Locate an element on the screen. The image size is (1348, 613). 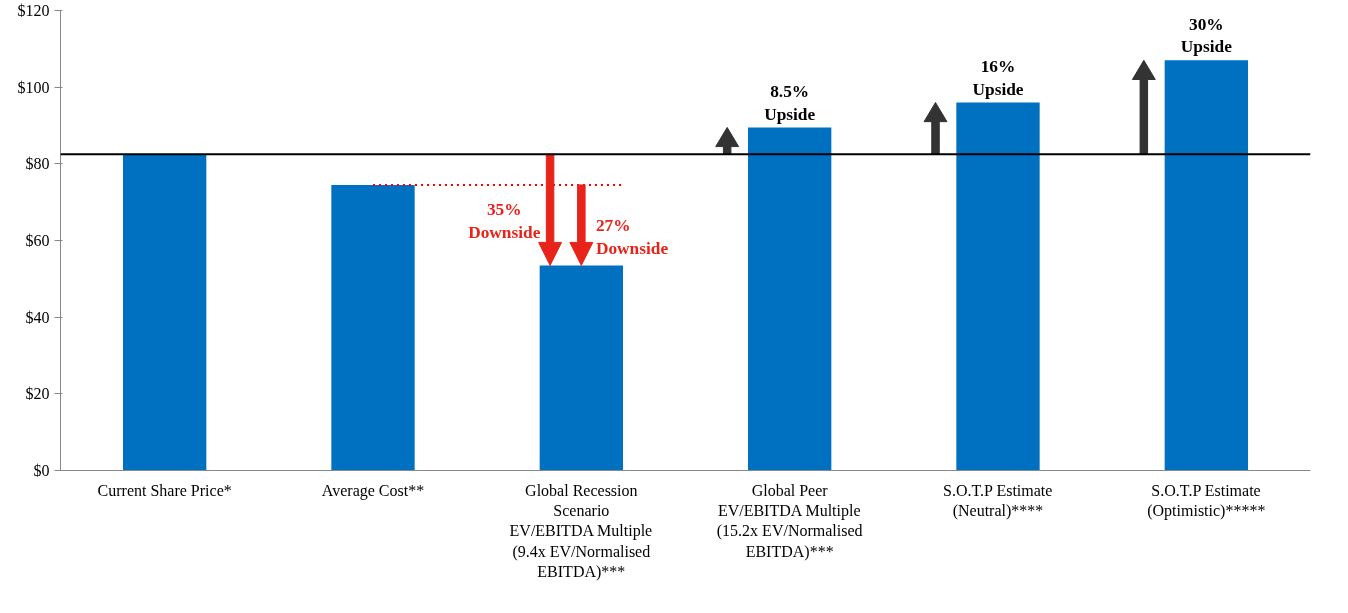
y-tick-label: $100 is located at coordinates (33, 87).